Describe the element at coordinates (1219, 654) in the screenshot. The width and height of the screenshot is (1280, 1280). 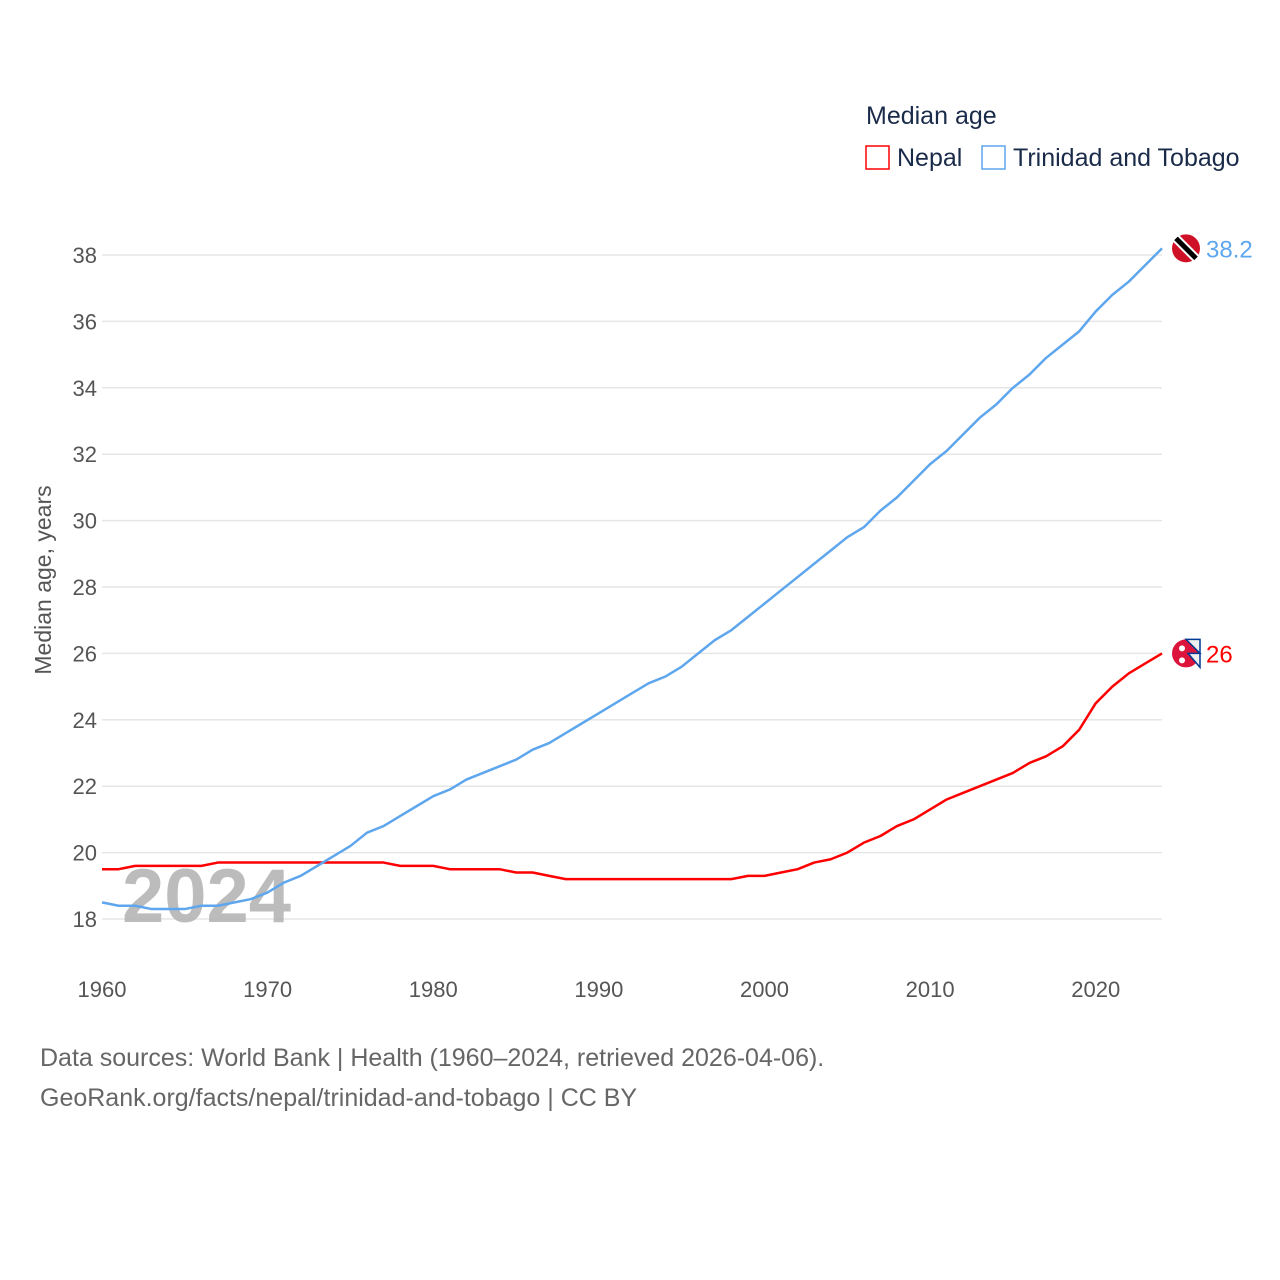
I see `end-value-label: 26` at that location.